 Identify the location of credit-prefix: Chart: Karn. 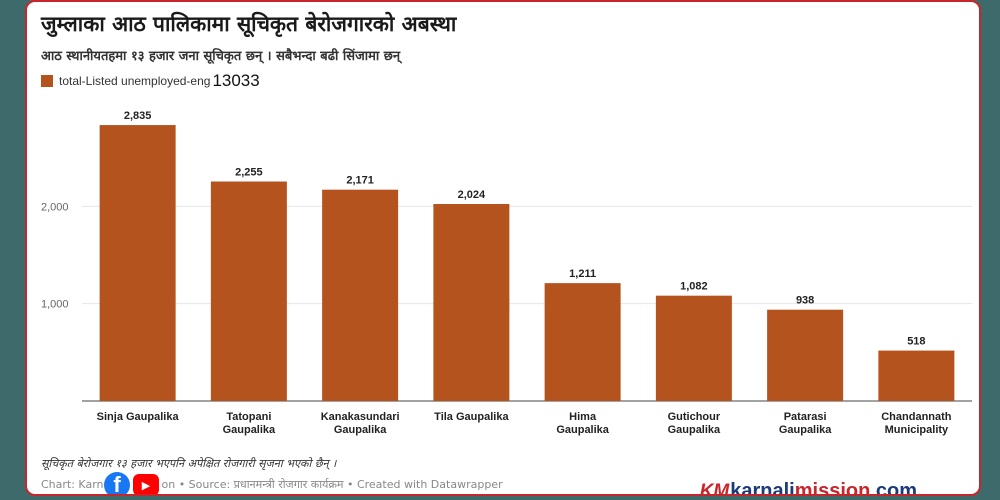
(72, 484).